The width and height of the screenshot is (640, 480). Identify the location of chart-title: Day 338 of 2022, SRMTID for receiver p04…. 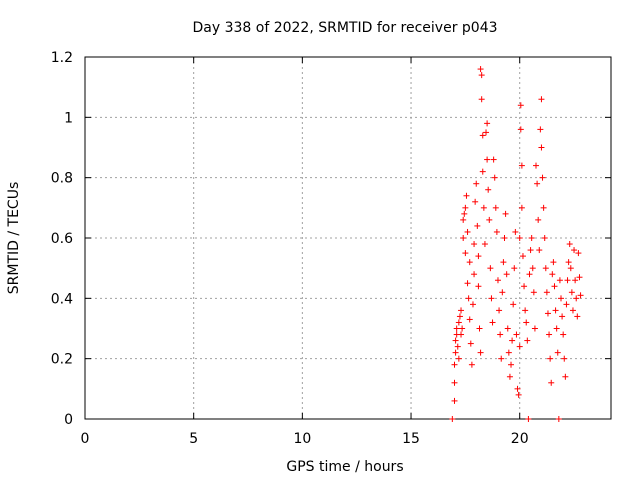
(344, 28).